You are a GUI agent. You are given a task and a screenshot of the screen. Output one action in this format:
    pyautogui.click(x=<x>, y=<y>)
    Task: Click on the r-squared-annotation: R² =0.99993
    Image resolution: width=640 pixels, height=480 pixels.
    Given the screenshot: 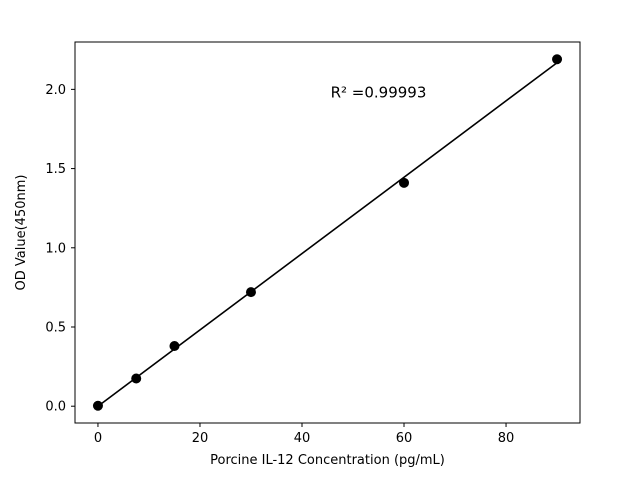 What is the action you would take?
    pyautogui.click(x=379, y=92)
    